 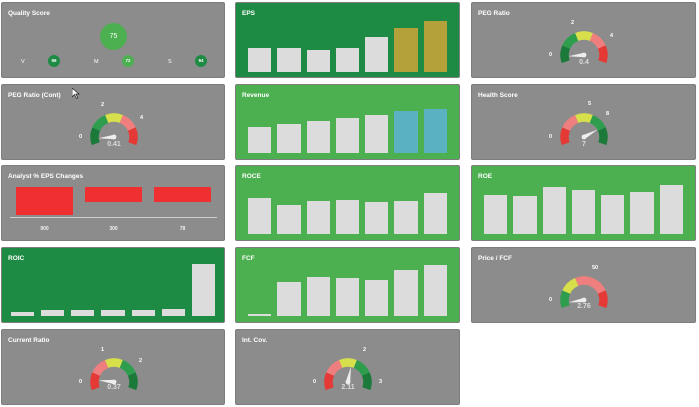 What do you see at coordinates (182, 229) in the screenshot?
I see `analyst-change-label: 78` at bounding box center [182, 229].